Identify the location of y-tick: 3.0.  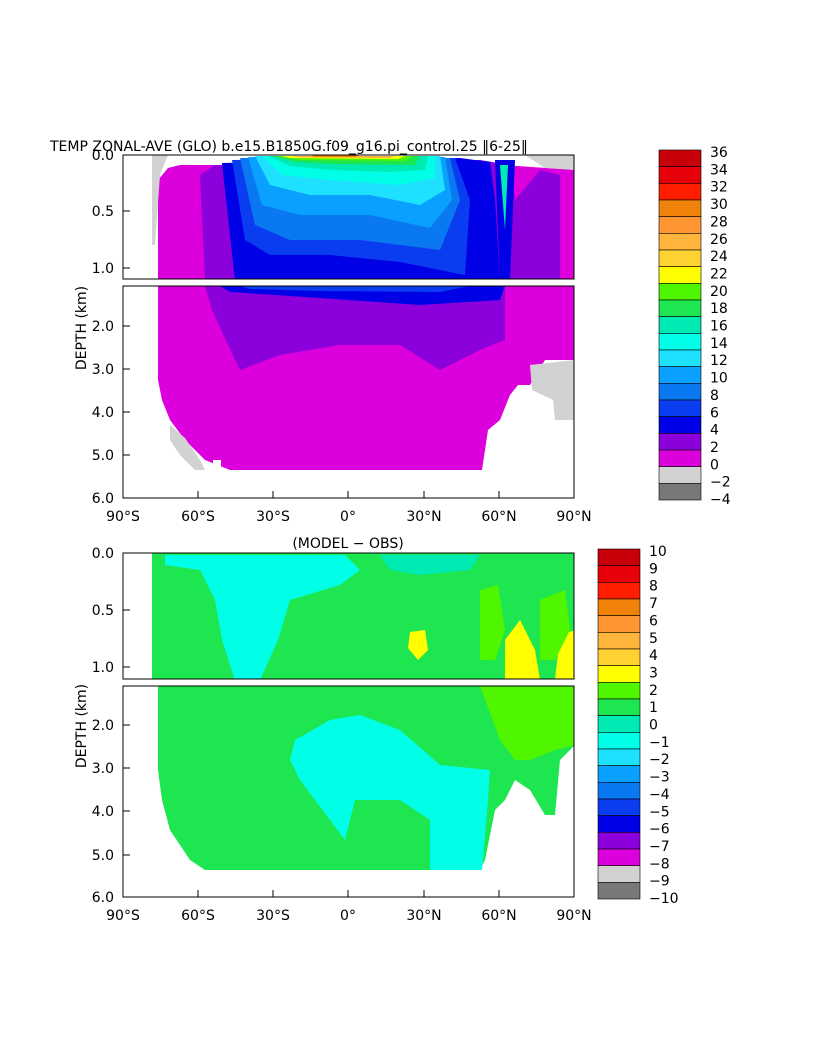
(103, 370).